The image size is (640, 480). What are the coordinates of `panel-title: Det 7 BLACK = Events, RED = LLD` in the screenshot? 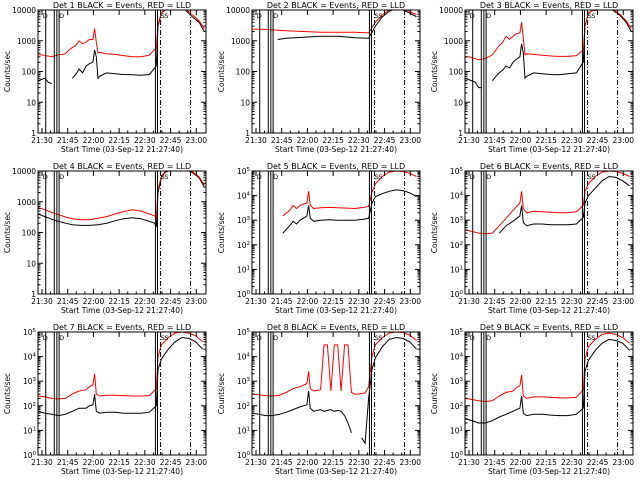 It's located at (122, 327).